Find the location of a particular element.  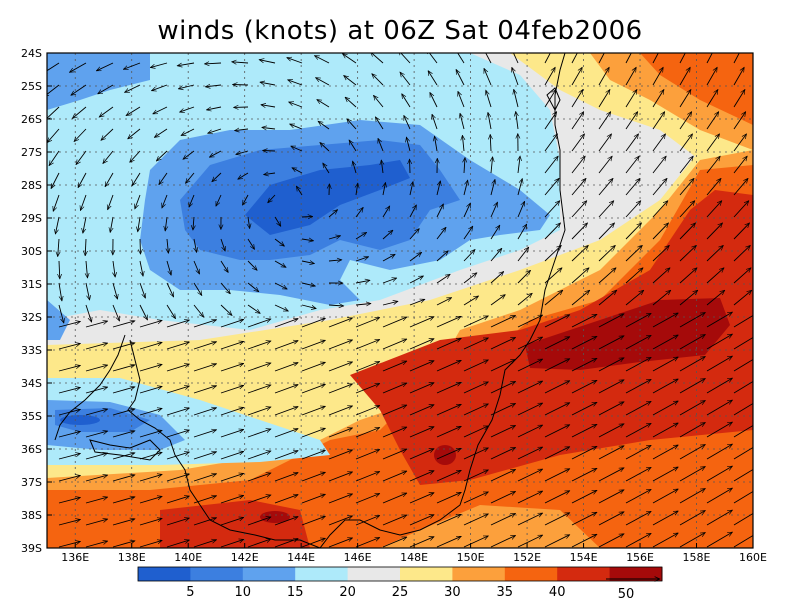

lon-label: 138E is located at coordinates (132, 557).